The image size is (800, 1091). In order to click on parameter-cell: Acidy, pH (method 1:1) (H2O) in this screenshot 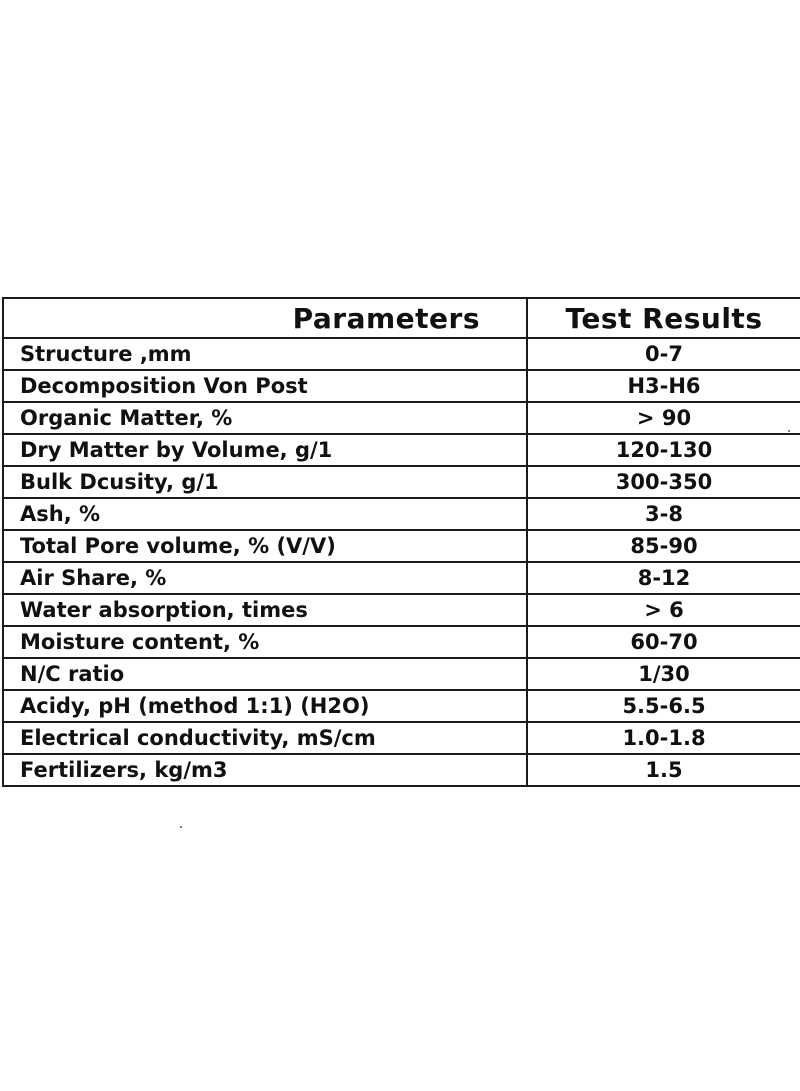, I will do `click(265, 706)`.